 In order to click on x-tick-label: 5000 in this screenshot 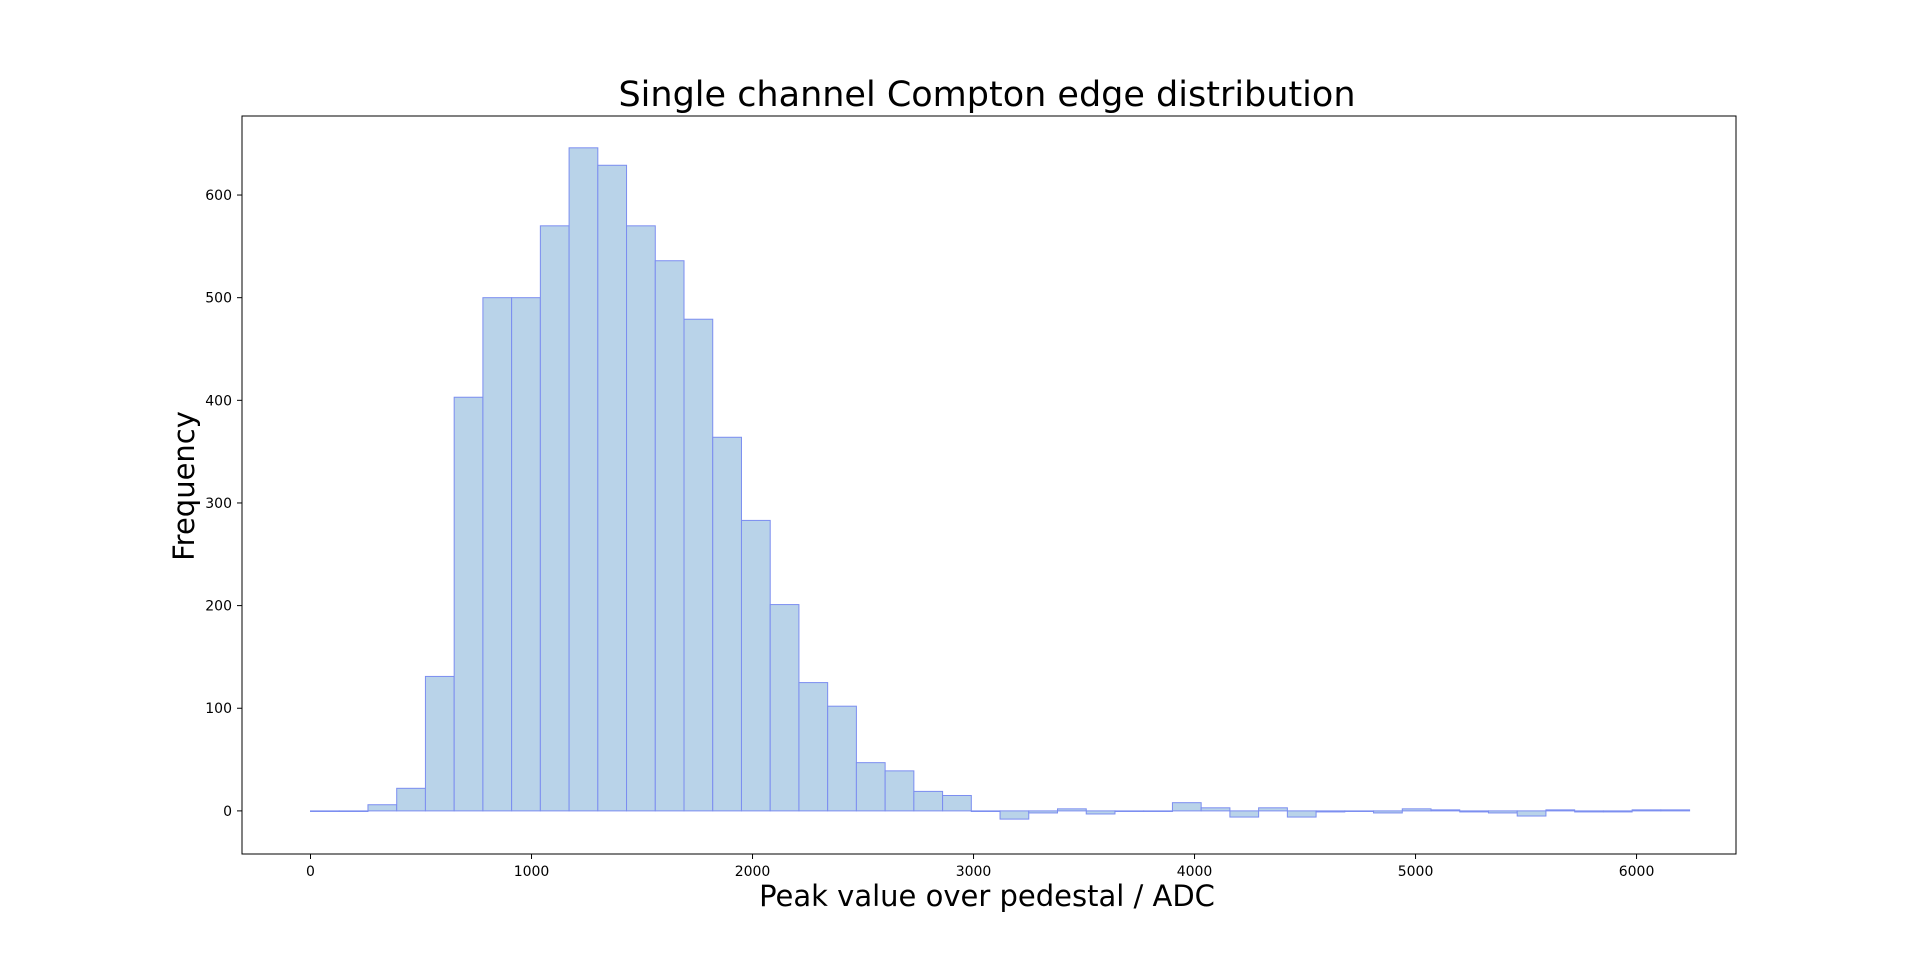, I will do `click(1416, 872)`.